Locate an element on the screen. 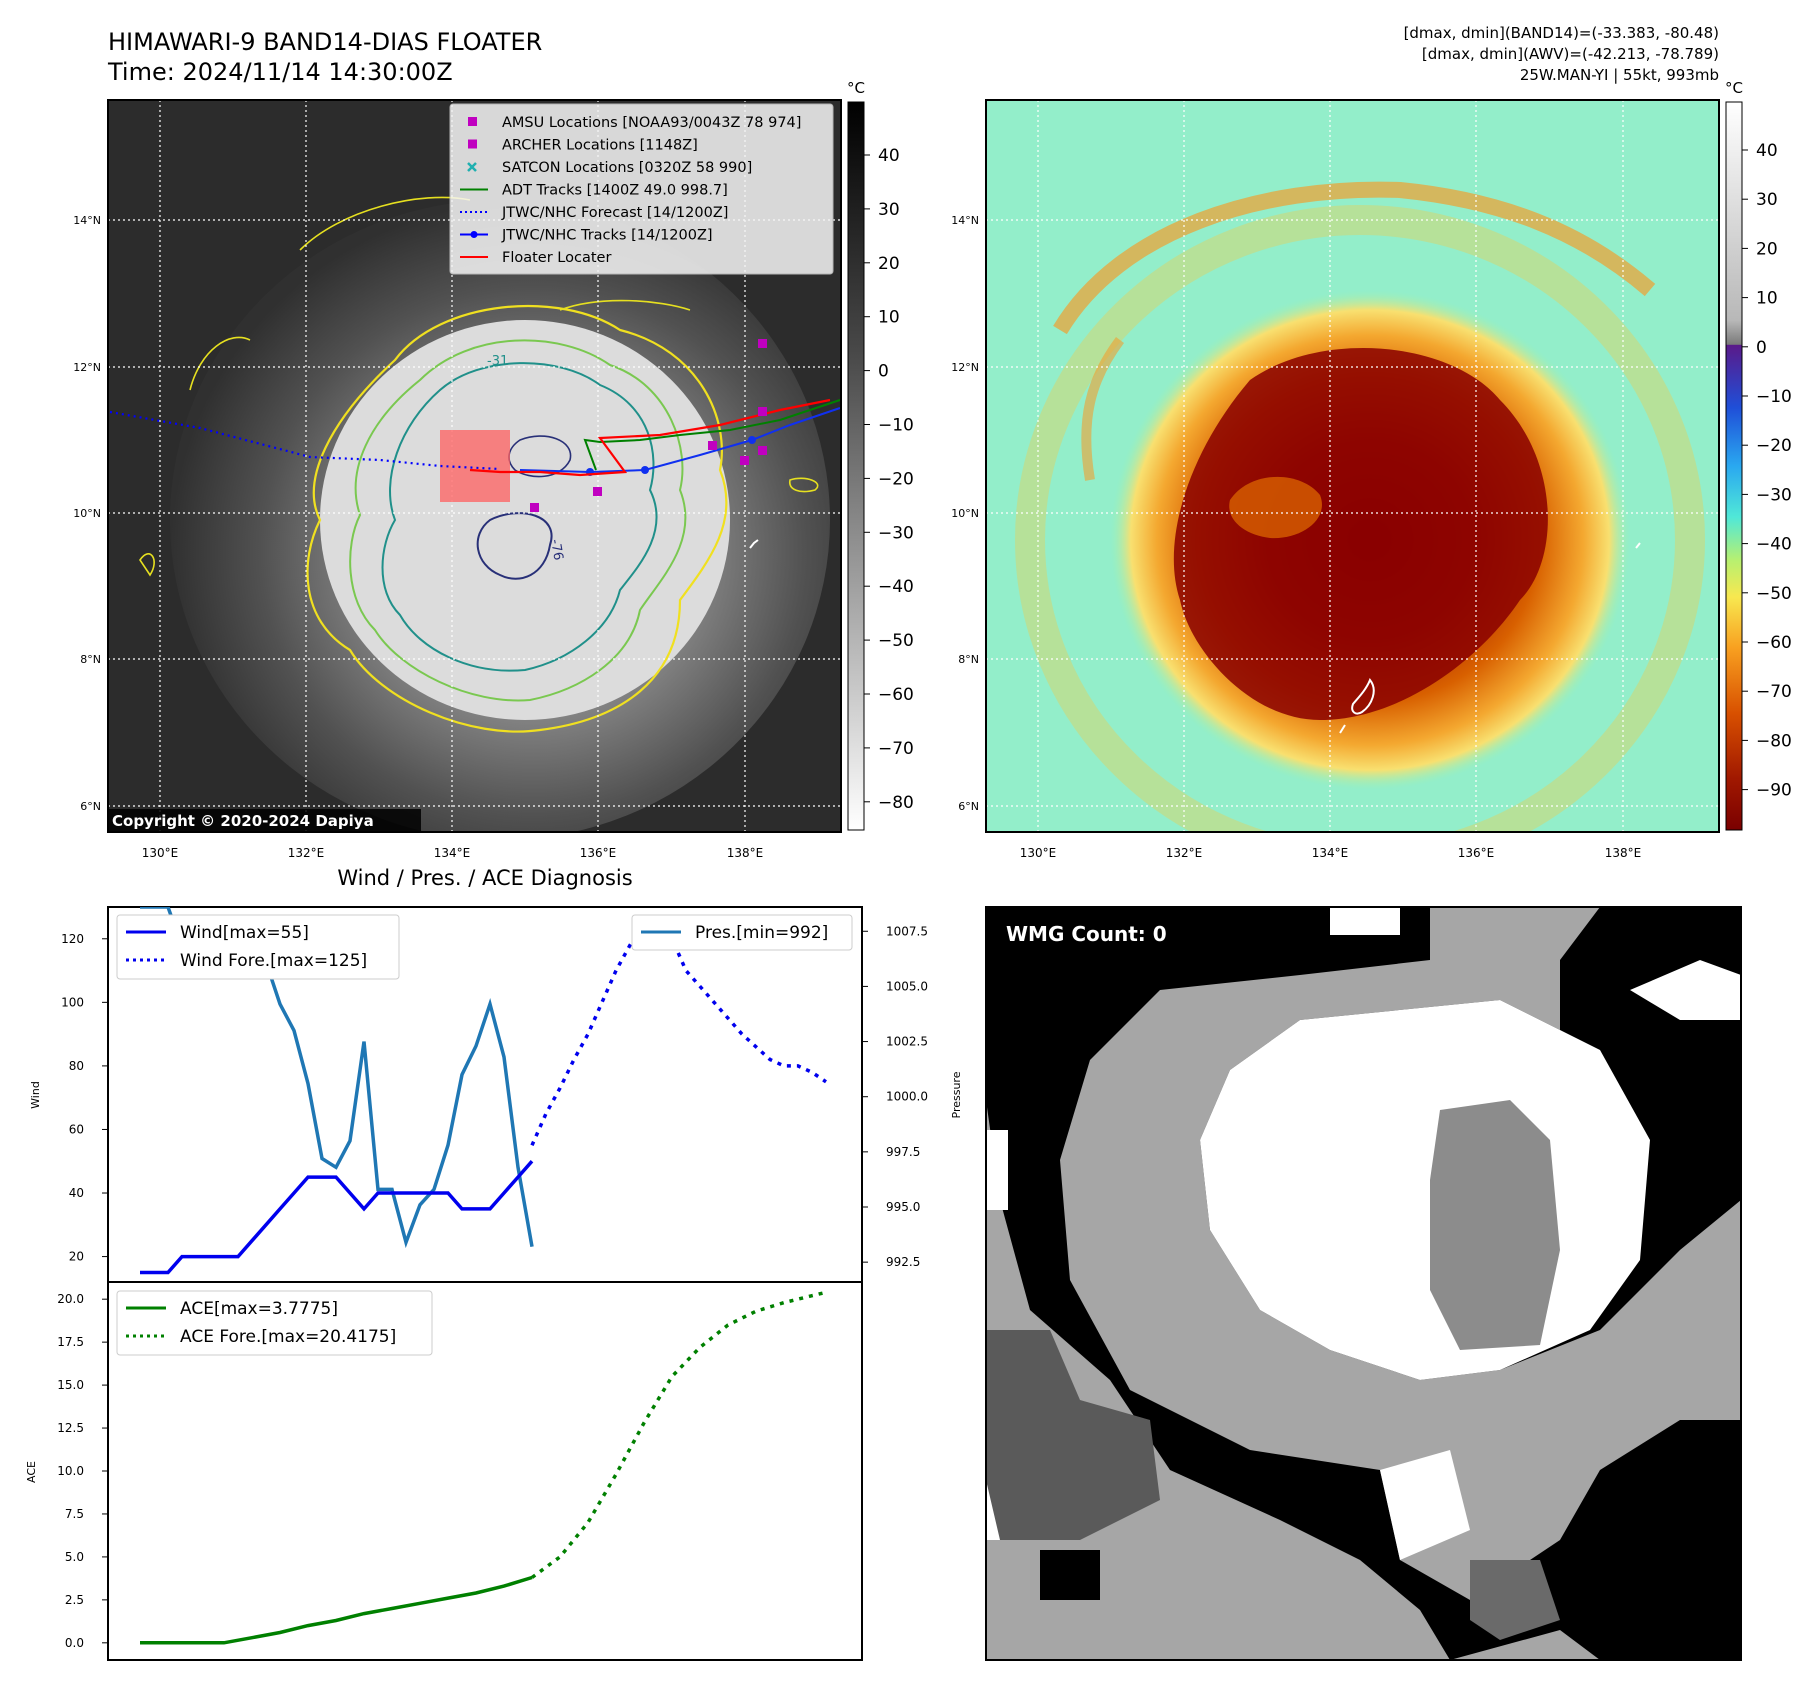 Image resolution: width=1801 pixels, height=1690 pixels. ir-lon-tick: 132°E is located at coordinates (306, 853).